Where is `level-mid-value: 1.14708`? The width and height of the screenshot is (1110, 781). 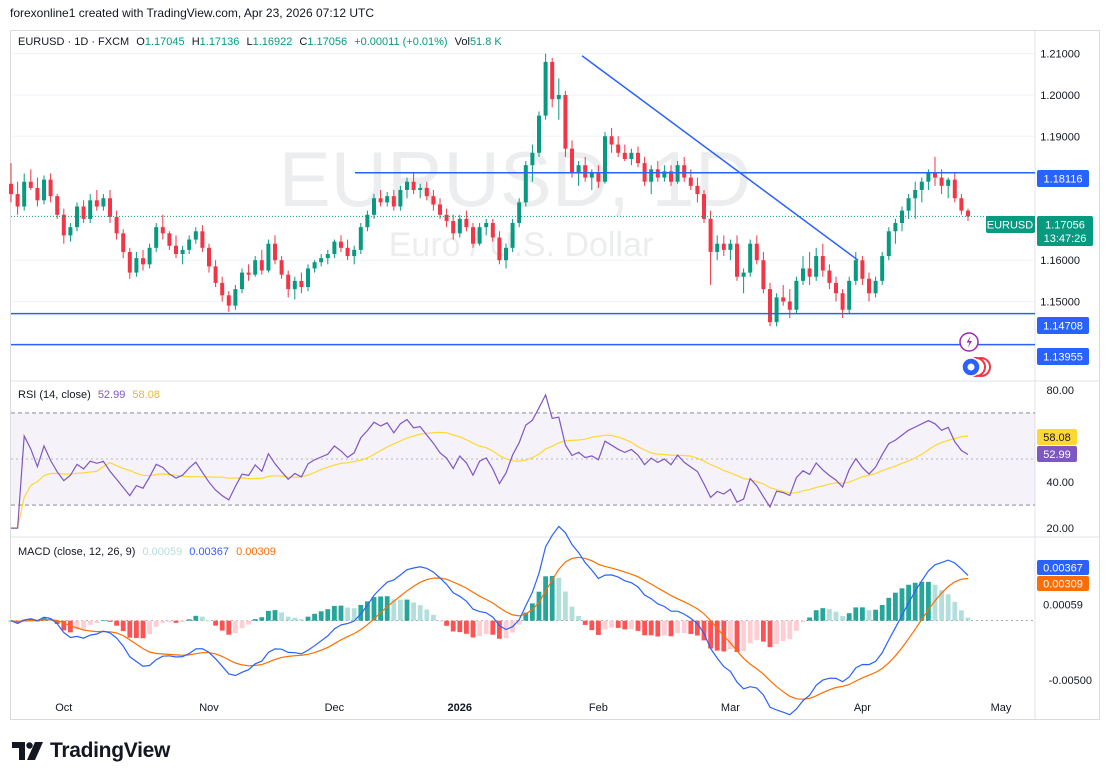 level-mid-value: 1.14708 is located at coordinates (1063, 327).